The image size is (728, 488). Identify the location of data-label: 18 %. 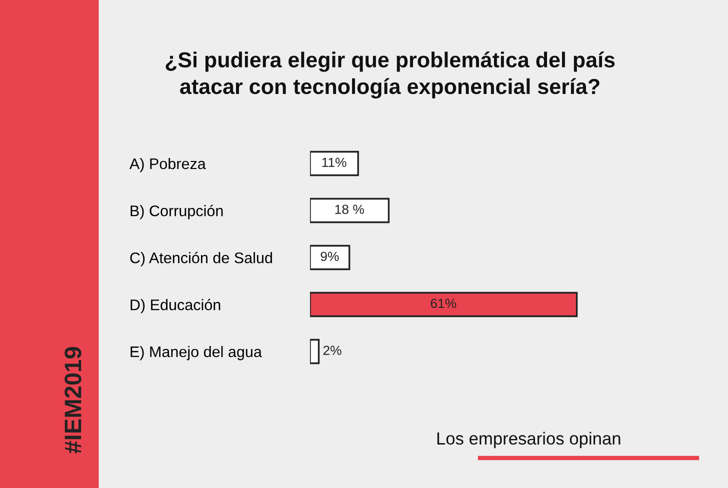
(349, 209).